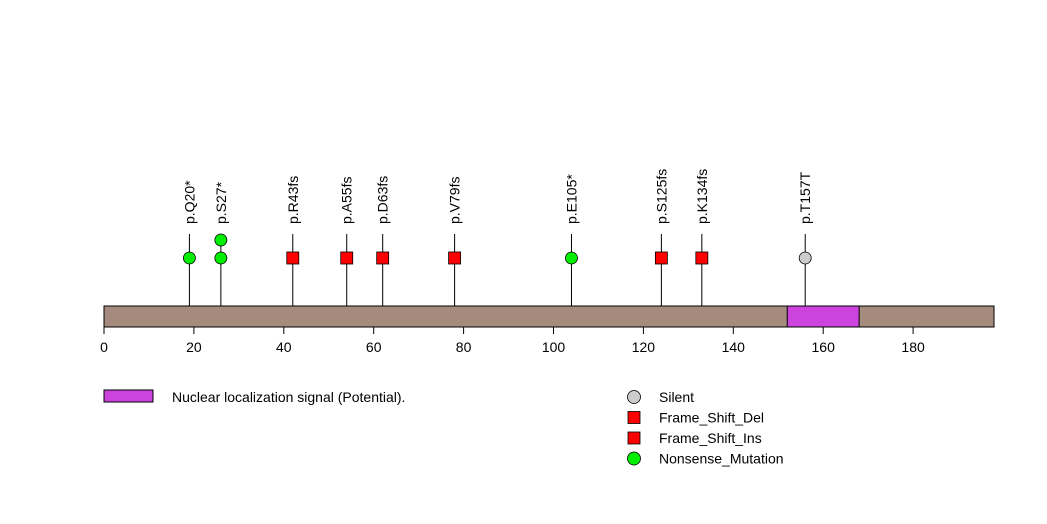 The height and width of the screenshot is (524, 1047). I want to click on x-tick-label: 20, so click(194, 347).